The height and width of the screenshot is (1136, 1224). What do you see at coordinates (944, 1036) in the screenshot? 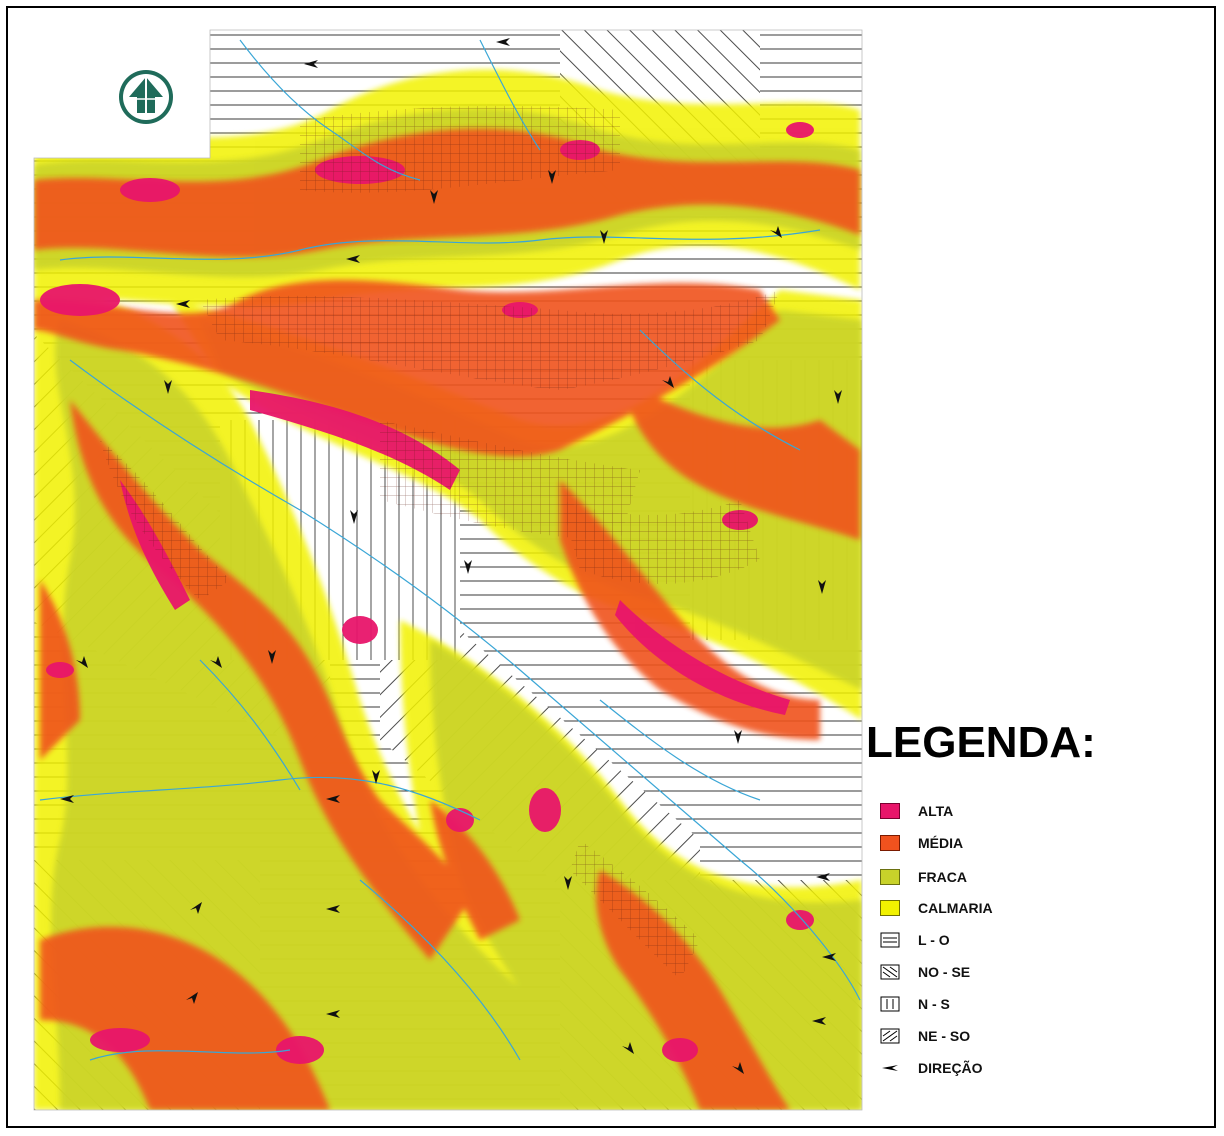
I see `legend-label: NE - SO` at bounding box center [944, 1036].